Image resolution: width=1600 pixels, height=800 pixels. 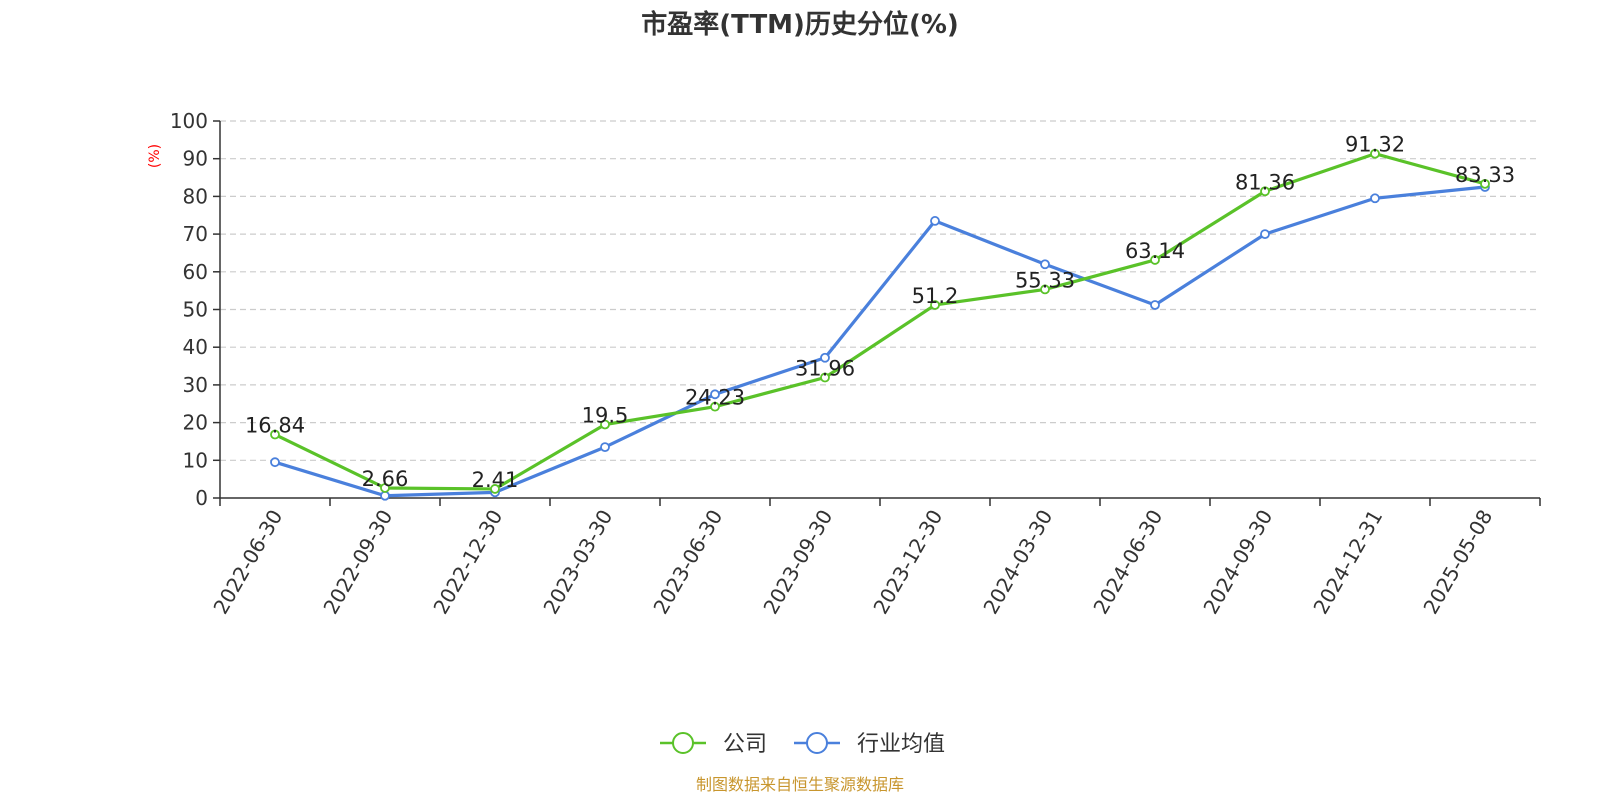 What do you see at coordinates (907, 562) in the screenshot?
I see `x-tick-label: 2023-12-30` at bounding box center [907, 562].